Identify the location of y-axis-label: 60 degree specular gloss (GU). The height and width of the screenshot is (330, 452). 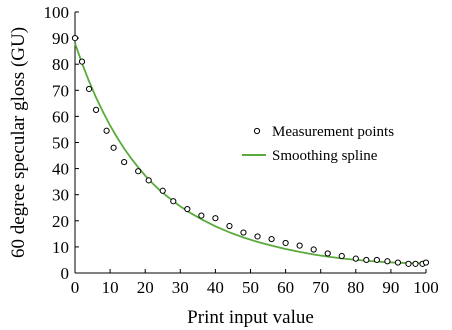
(18, 142).